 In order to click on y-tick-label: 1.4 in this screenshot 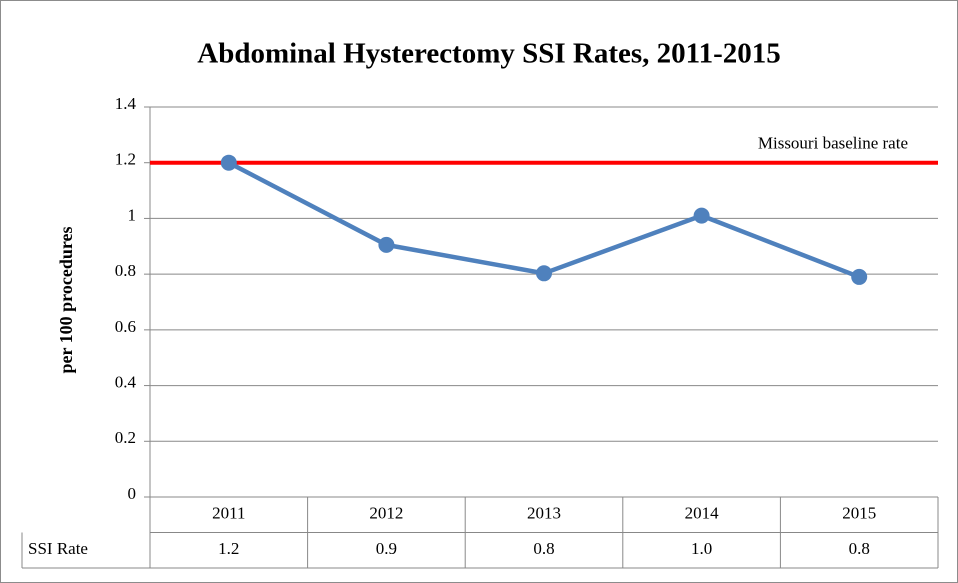, I will do `click(126, 103)`.